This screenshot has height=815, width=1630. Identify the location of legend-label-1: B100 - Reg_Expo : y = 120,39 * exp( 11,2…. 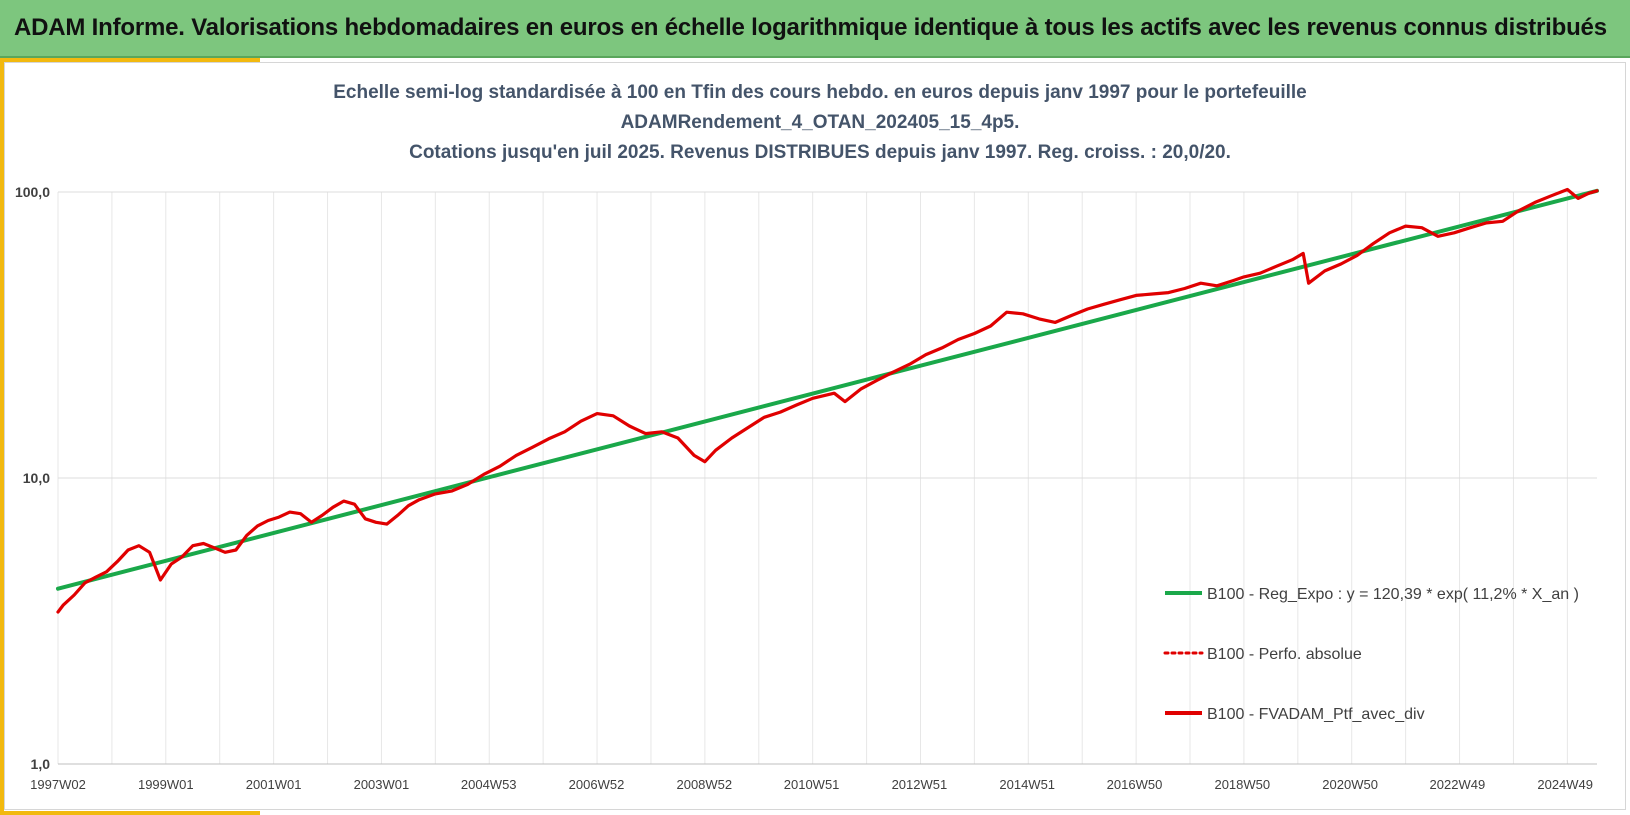
(1393, 594).